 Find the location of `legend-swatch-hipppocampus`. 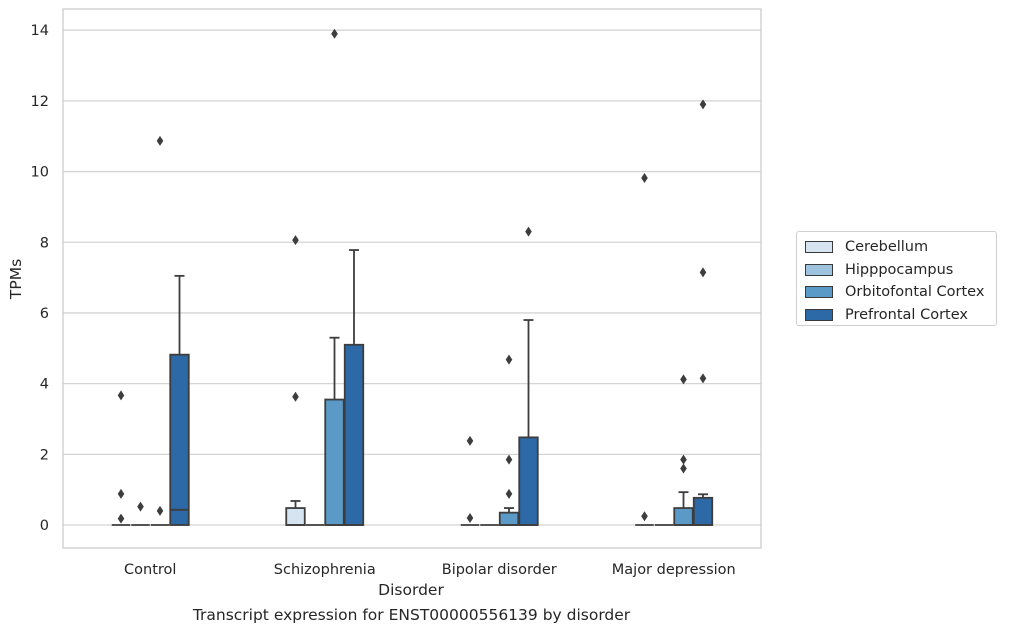

legend-swatch-hipppocampus is located at coordinates (819, 269).